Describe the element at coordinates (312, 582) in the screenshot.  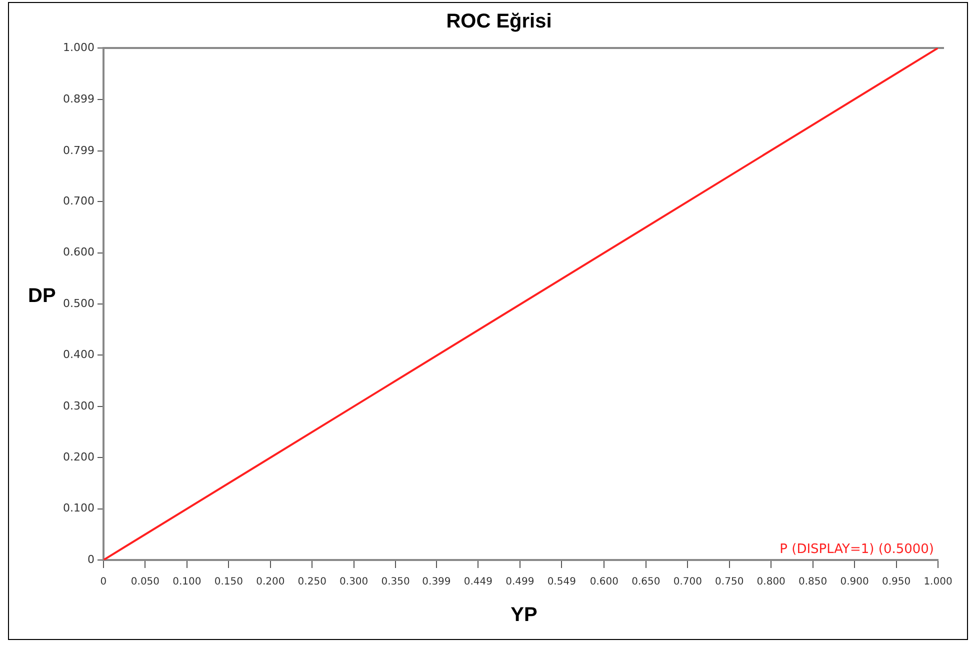
I see `x-tick-label: 0.250` at that location.